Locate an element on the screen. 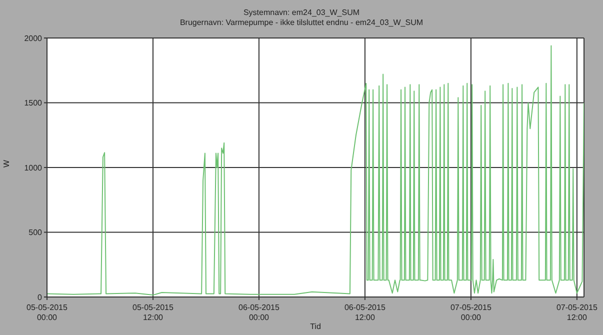 The image size is (603, 335). y-tick-label: 500 is located at coordinates (35, 233).